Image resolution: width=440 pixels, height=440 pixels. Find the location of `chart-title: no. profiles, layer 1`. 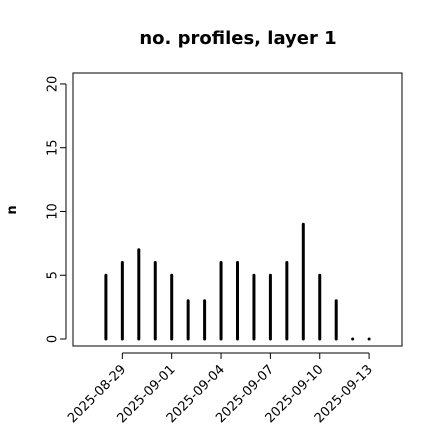

chart-title: no. profiles, layer 1 is located at coordinates (237, 38).